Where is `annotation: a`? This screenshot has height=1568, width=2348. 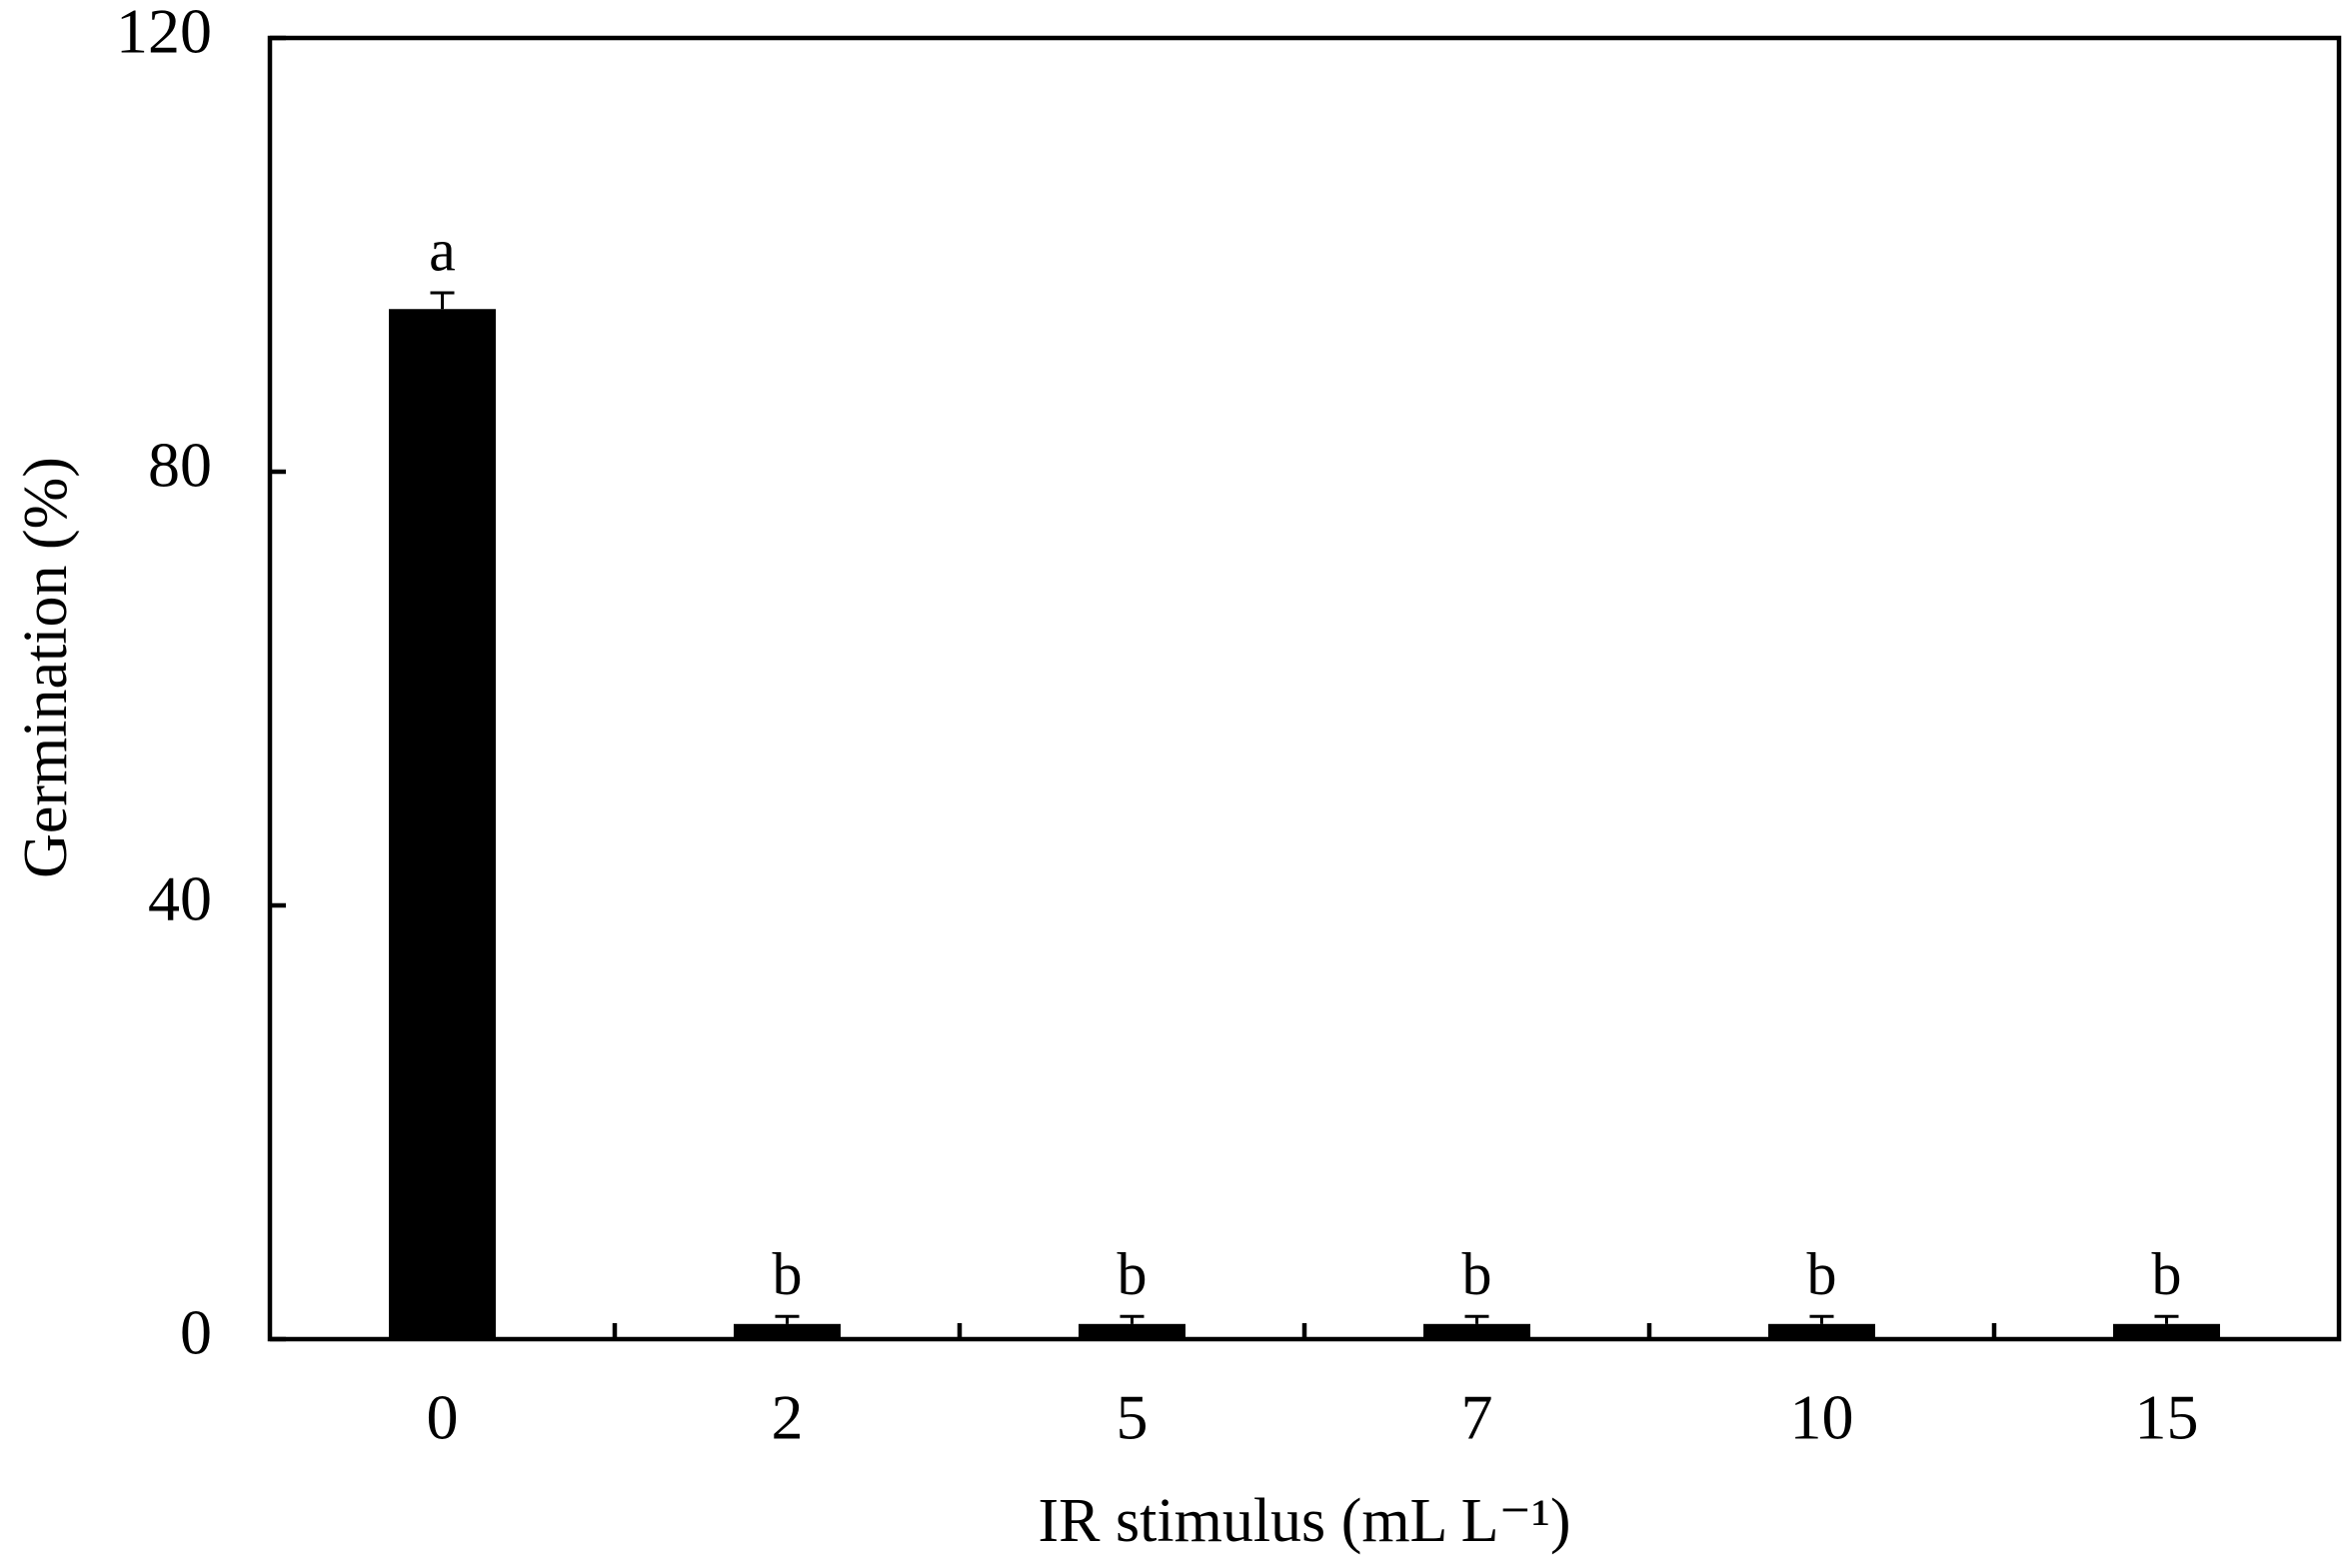
annotation: a is located at coordinates (443, 251).